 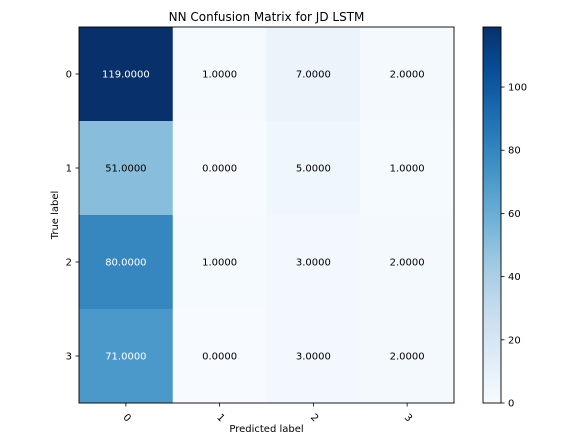 What do you see at coordinates (69, 75) in the screenshot?
I see `y-tick-label: 0` at bounding box center [69, 75].